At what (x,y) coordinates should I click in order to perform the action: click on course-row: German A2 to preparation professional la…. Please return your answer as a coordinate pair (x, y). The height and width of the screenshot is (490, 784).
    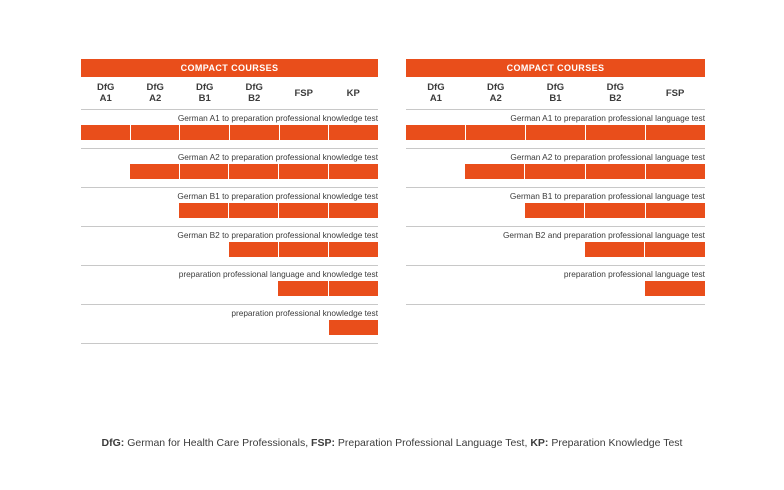
    Looking at the image, I should click on (556, 168).